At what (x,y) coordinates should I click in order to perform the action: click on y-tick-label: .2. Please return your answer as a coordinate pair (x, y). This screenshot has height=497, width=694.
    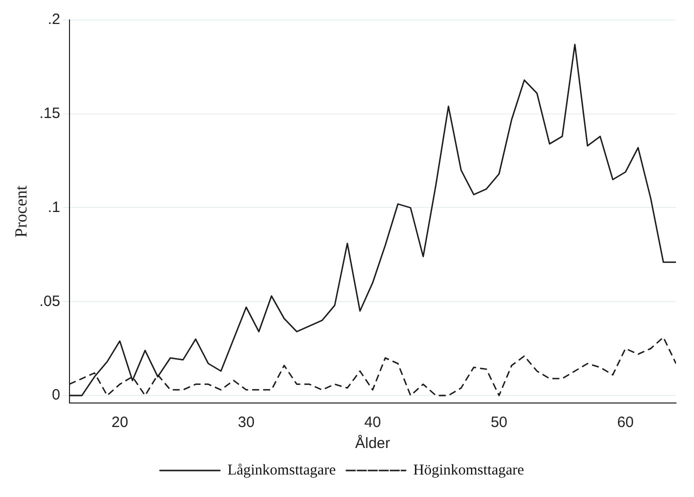
    Looking at the image, I should click on (54, 19).